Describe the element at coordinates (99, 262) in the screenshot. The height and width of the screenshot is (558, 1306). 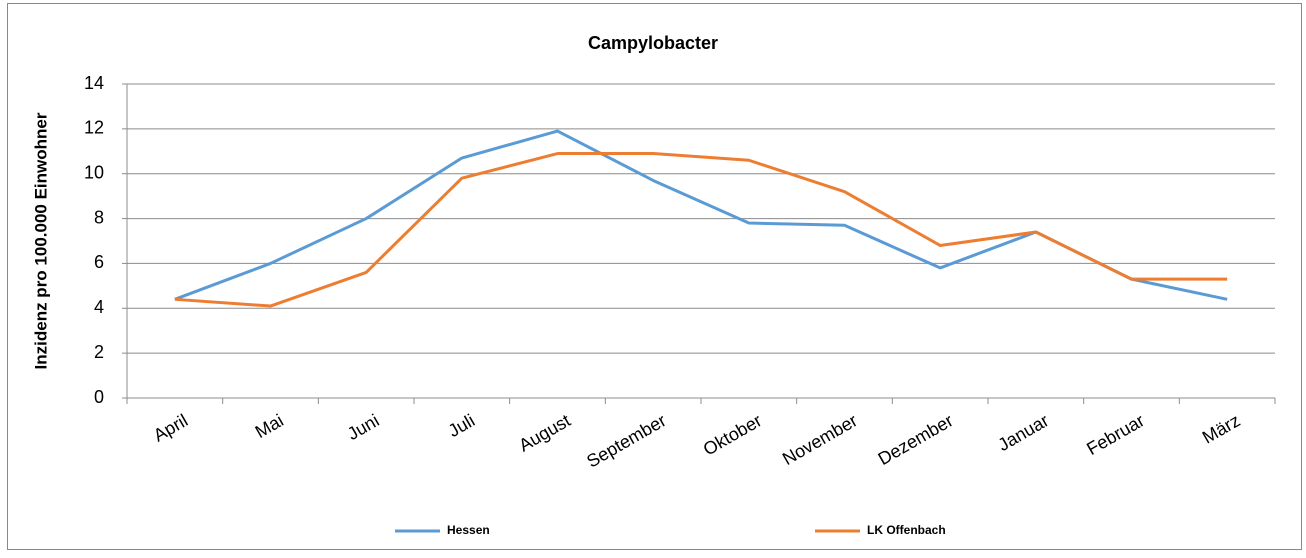
I see `y-tick-label: 6` at that location.